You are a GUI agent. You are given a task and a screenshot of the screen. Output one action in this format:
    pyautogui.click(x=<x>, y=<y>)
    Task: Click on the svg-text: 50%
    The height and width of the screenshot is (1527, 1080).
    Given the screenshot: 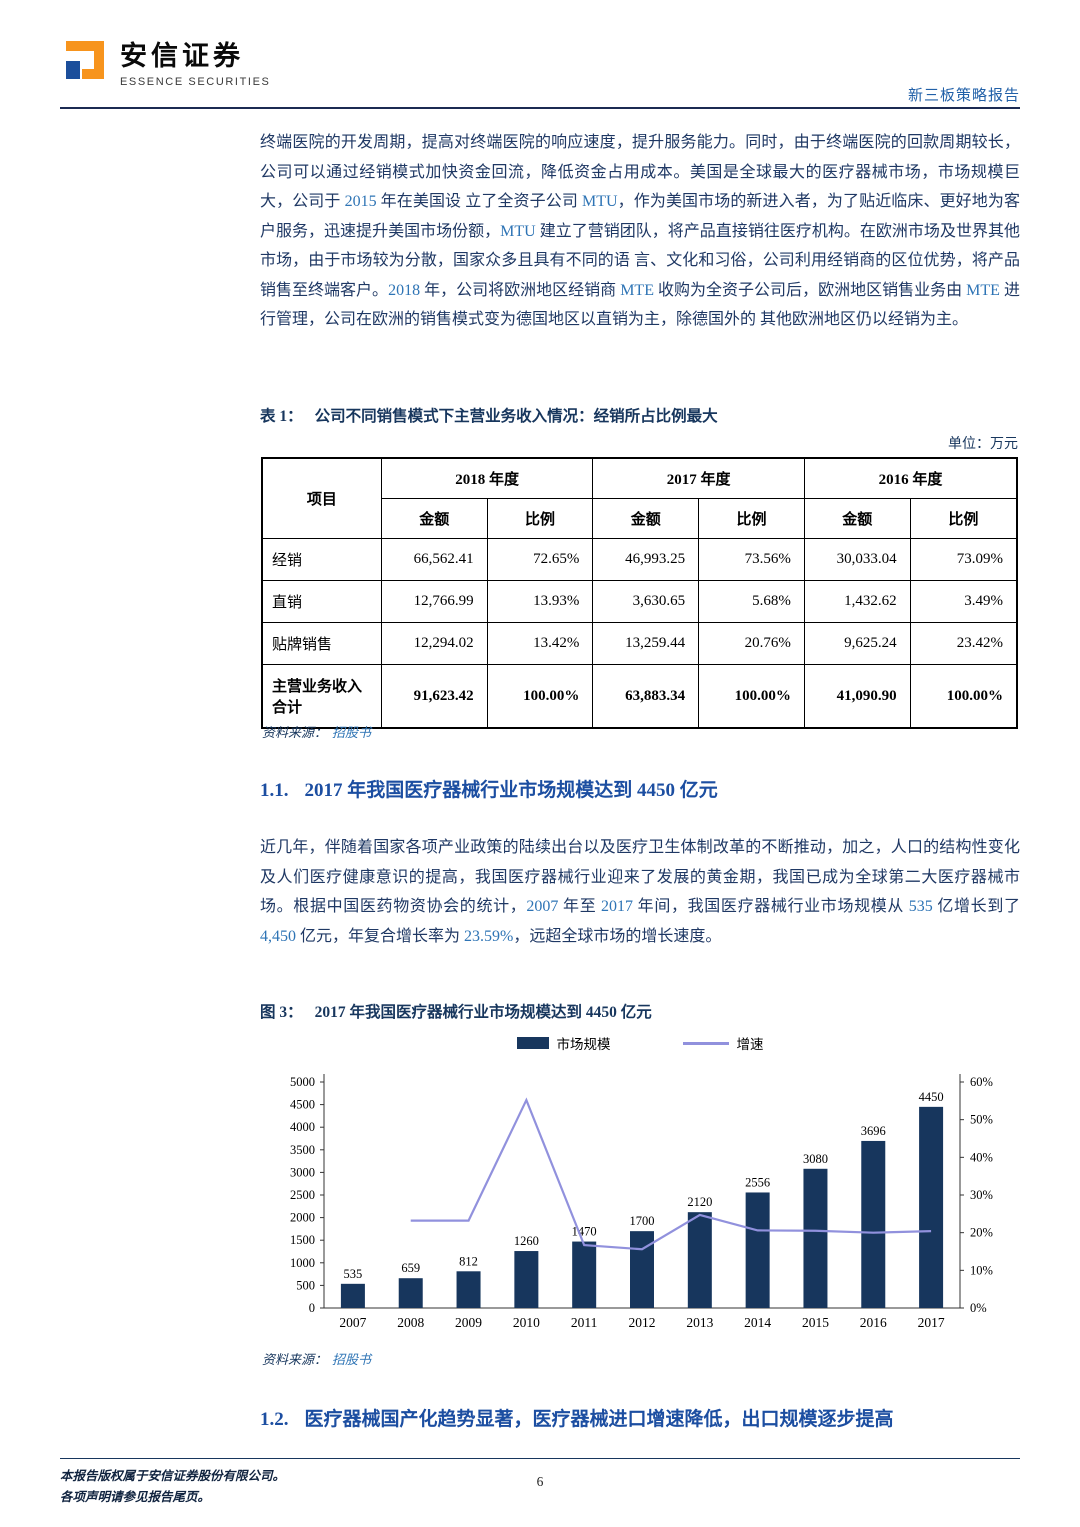 What is the action you would take?
    pyautogui.click(x=981, y=1120)
    